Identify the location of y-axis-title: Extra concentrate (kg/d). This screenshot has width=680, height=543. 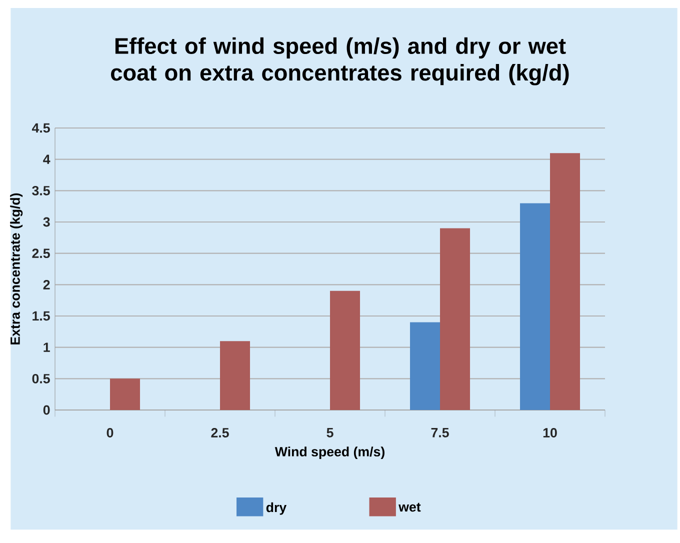
(16, 268).